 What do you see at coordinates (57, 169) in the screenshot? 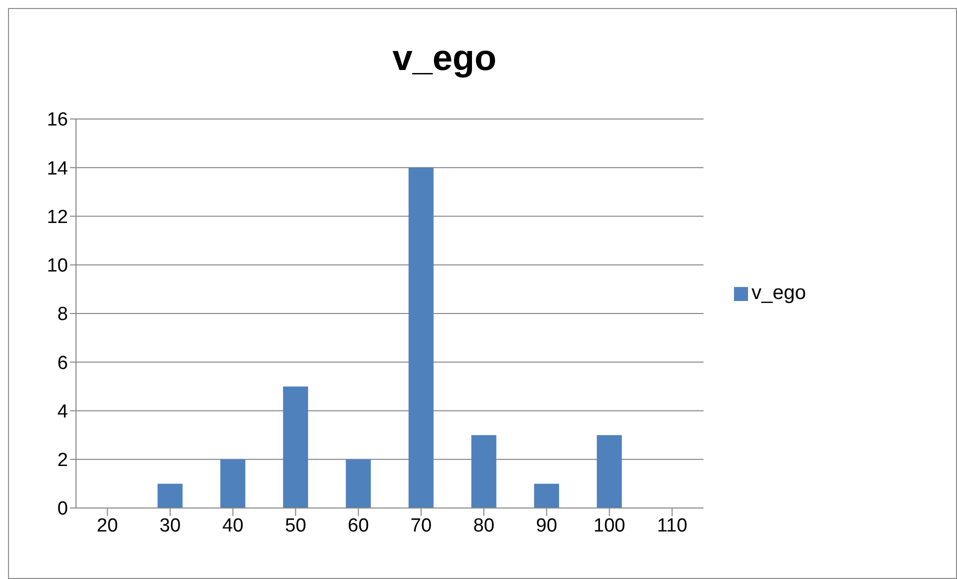
I see `y-tick-label: 14` at bounding box center [57, 169].